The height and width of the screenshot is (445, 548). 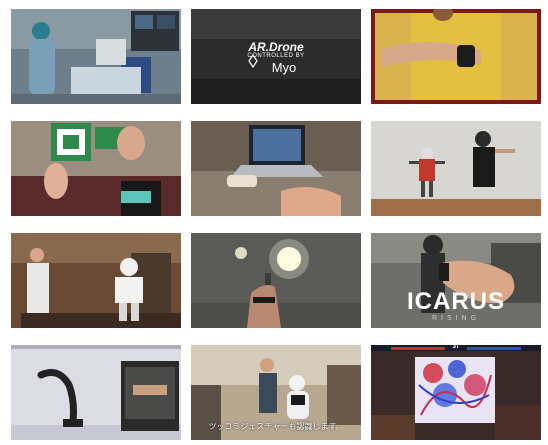 I want to click on icarus-rising-image, so click(x=456, y=280).